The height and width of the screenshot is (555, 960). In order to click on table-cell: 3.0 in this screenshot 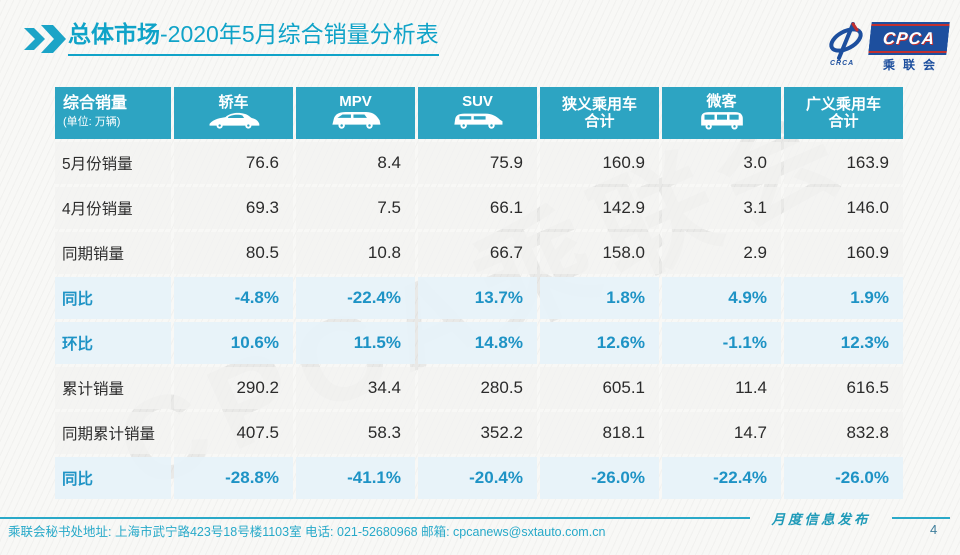, I will do `click(721, 163)`.